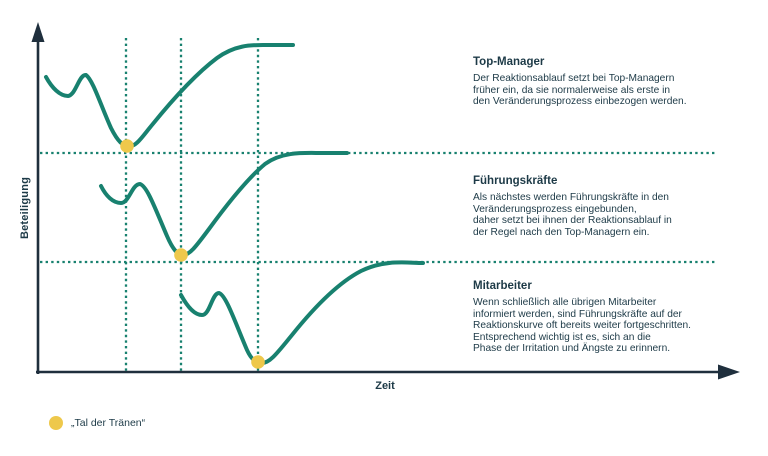 This screenshot has width=768, height=456. I want to click on annotation-title-top-manager: Top-Manager, so click(509, 62).